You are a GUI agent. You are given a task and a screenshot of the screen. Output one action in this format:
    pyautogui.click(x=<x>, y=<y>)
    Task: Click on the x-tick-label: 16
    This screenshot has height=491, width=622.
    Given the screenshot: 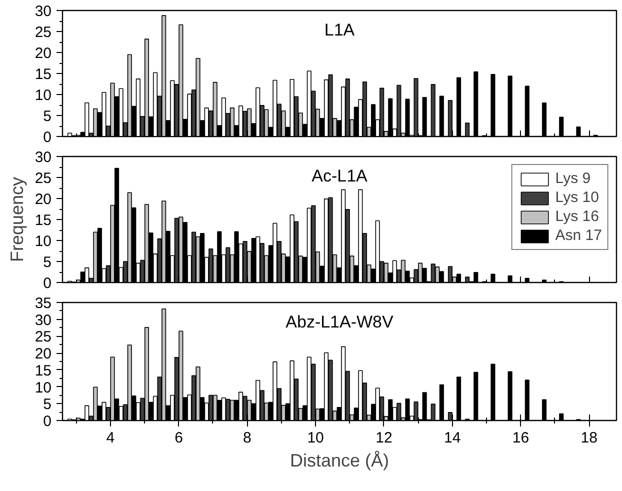 What is the action you would take?
    pyautogui.click(x=521, y=438)
    